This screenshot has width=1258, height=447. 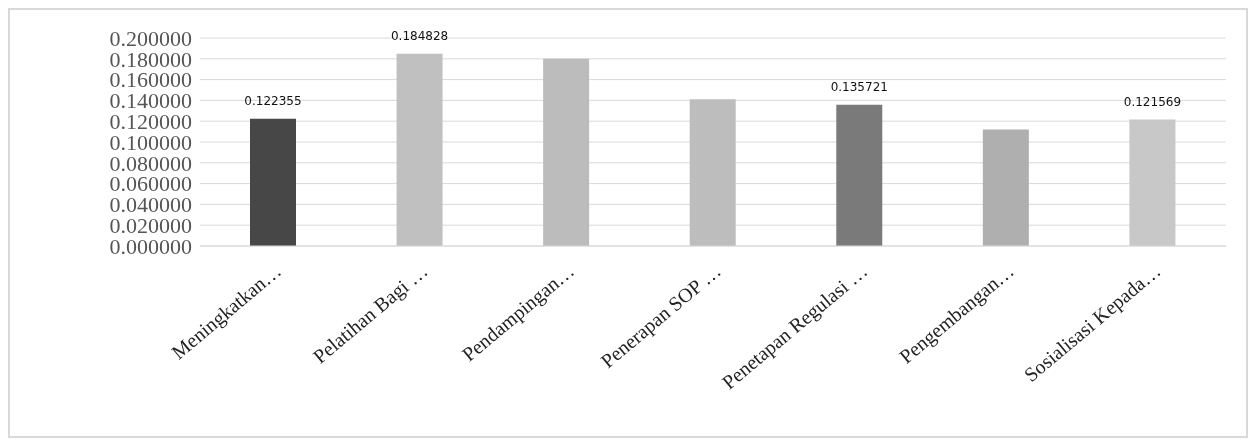 I want to click on data-label: 0.184828, so click(x=419, y=35).